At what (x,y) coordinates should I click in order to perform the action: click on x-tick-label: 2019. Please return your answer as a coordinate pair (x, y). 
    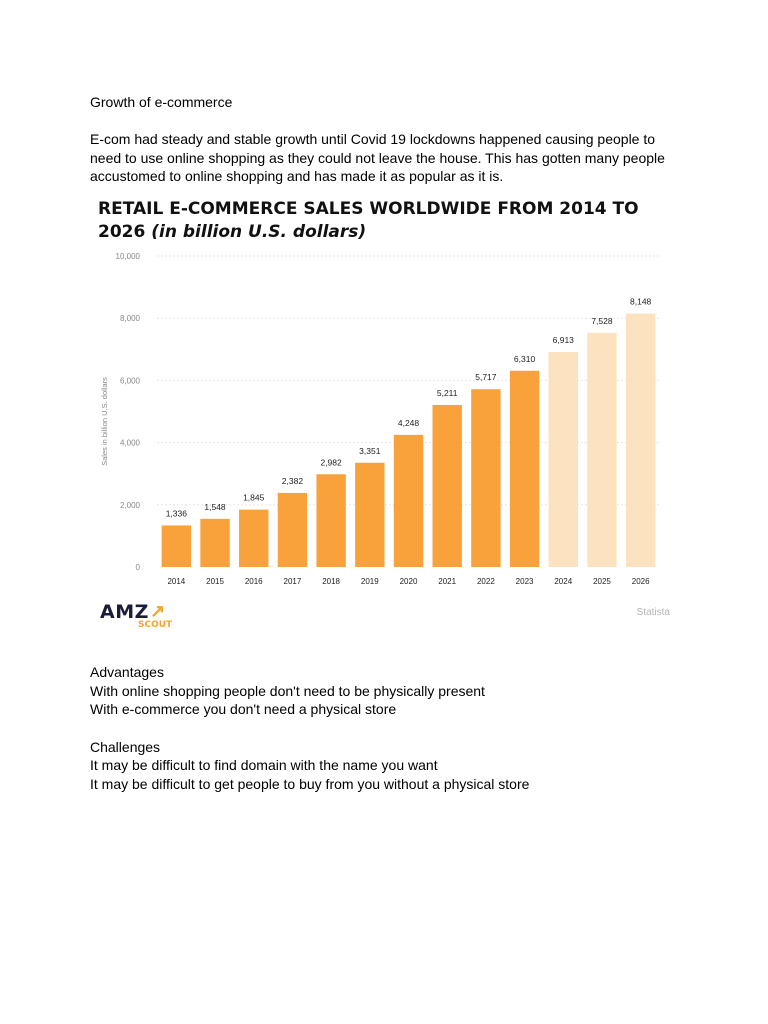
    Looking at the image, I should click on (370, 581).